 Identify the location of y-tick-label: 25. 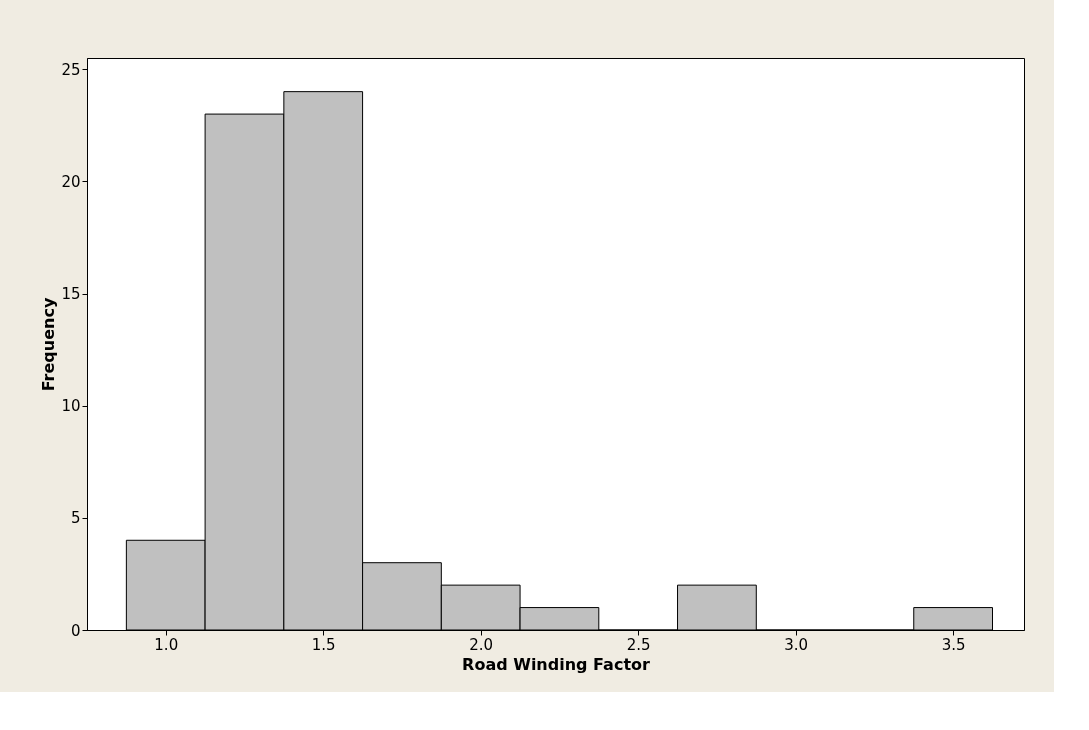
(71, 69).